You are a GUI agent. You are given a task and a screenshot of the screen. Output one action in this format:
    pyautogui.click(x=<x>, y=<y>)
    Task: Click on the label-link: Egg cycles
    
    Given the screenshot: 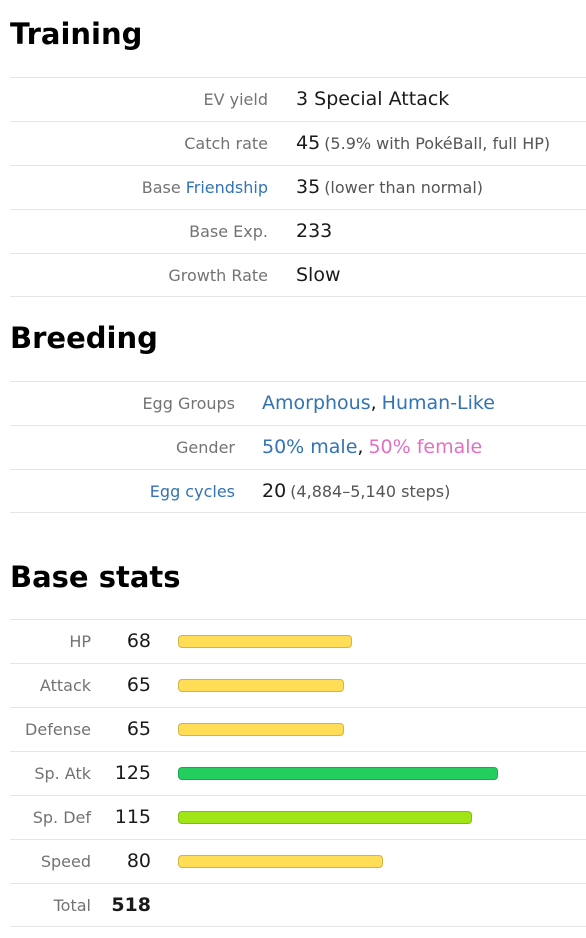 What is the action you would take?
    pyautogui.click(x=192, y=491)
    